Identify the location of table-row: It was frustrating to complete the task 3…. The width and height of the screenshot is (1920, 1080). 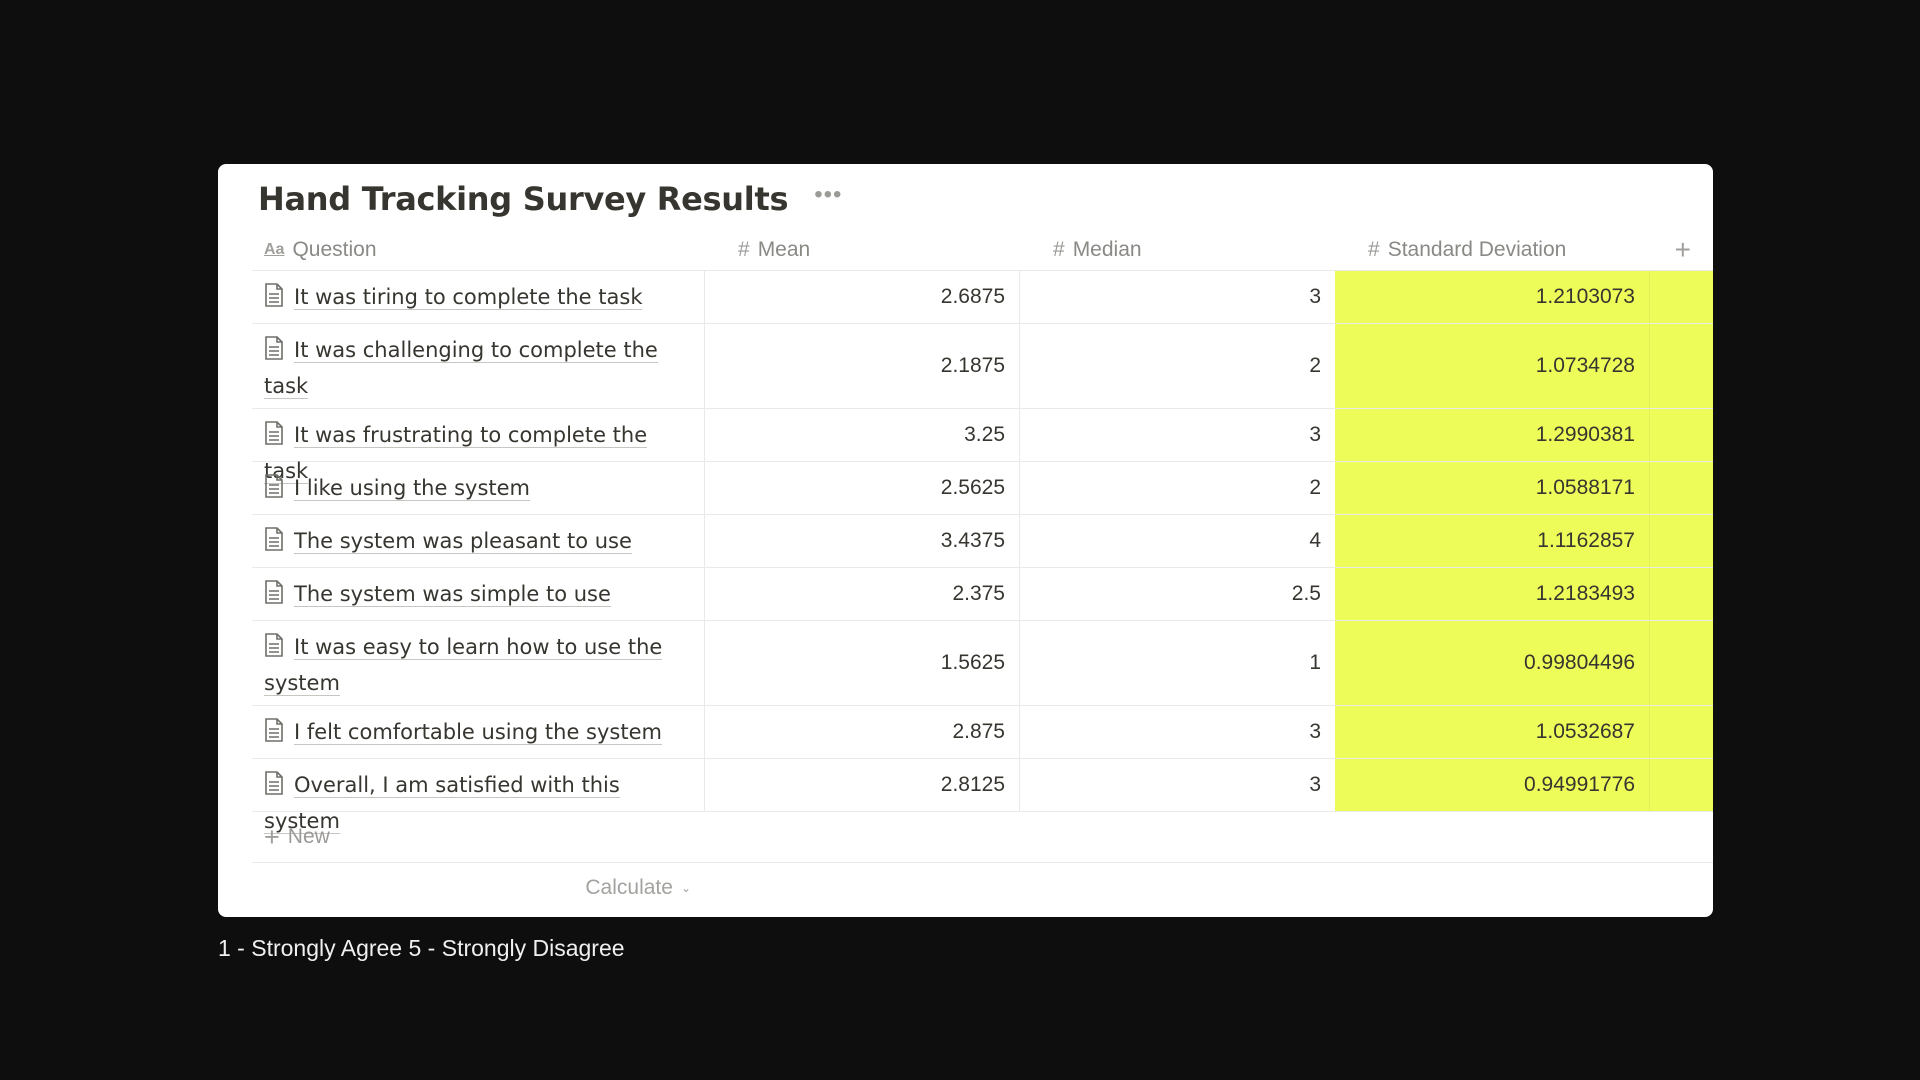
(982, 446).